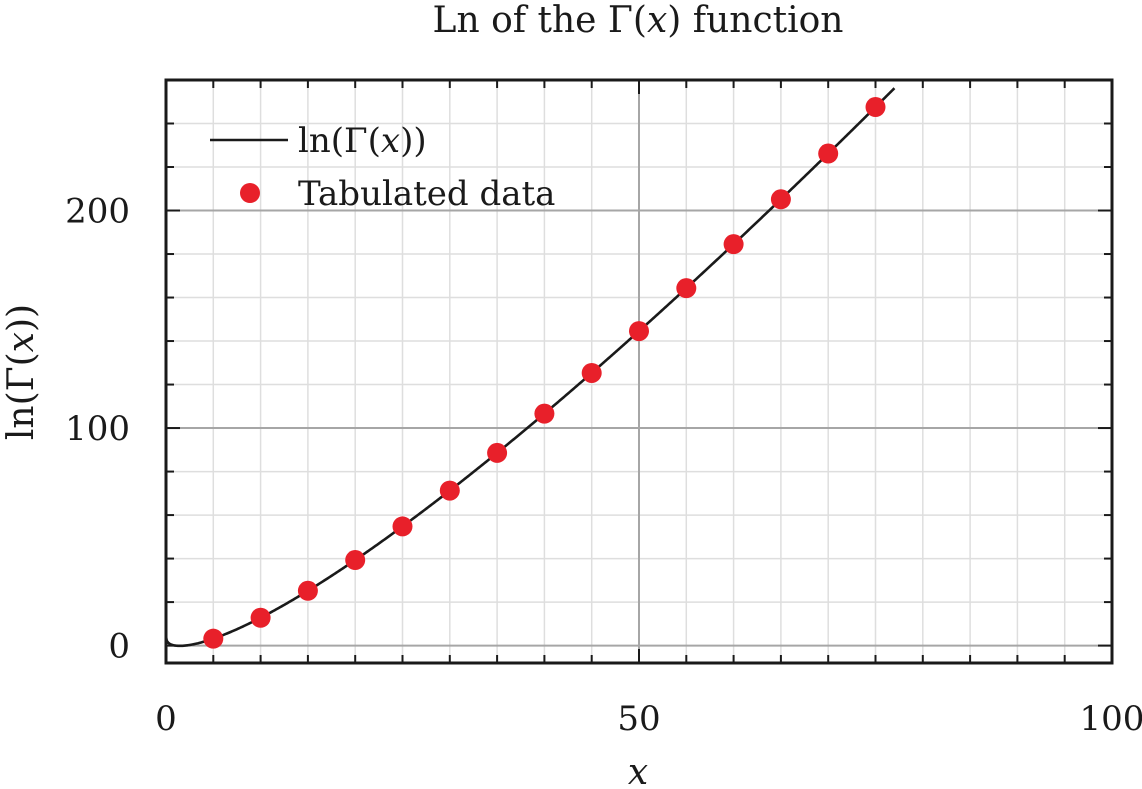  I want to click on y-tick-label: 0, so click(119, 647).